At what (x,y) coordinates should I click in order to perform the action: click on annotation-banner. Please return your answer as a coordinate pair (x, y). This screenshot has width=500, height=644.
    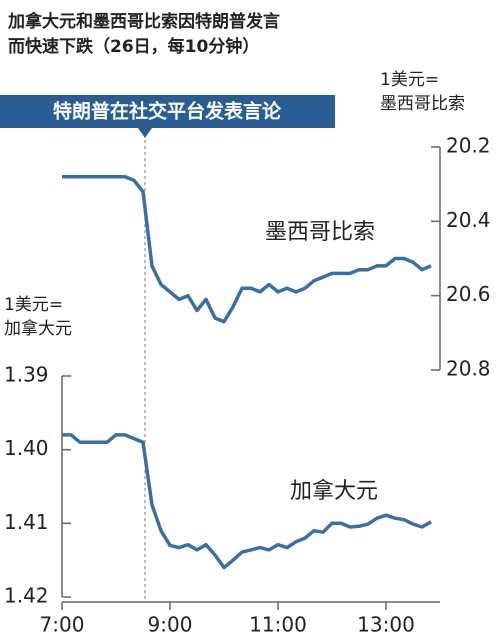
    Looking at the image, I should click on (167, 116).